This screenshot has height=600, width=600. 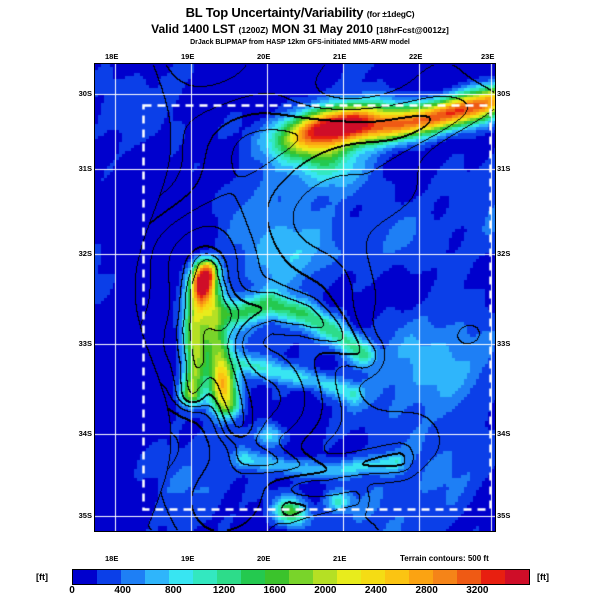 What do you see at coordinates (504, 253) in the screenshot?
I see `lat-tick-right-32S: 32S` at bounding box center [504, 253].